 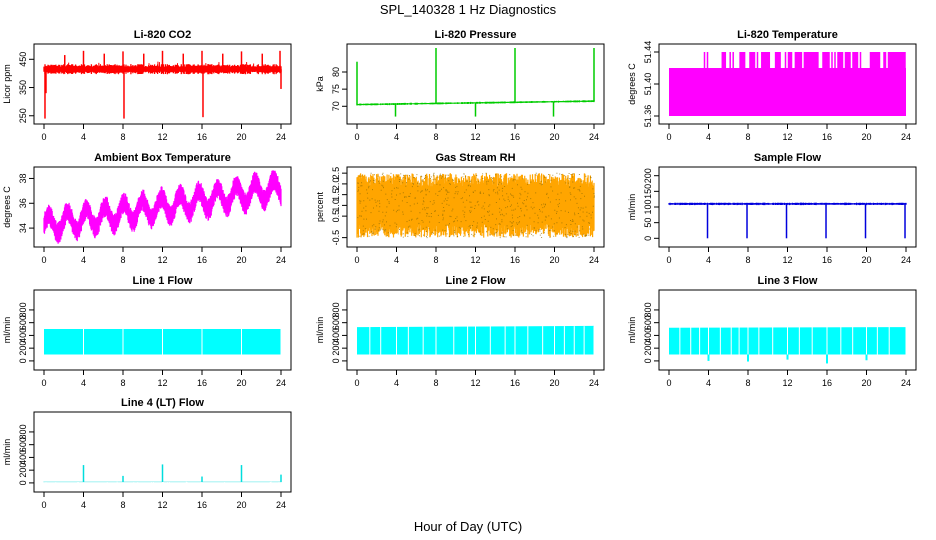 I want to click on panel-title: Line 3 Flow, so click(x=788, y=281).